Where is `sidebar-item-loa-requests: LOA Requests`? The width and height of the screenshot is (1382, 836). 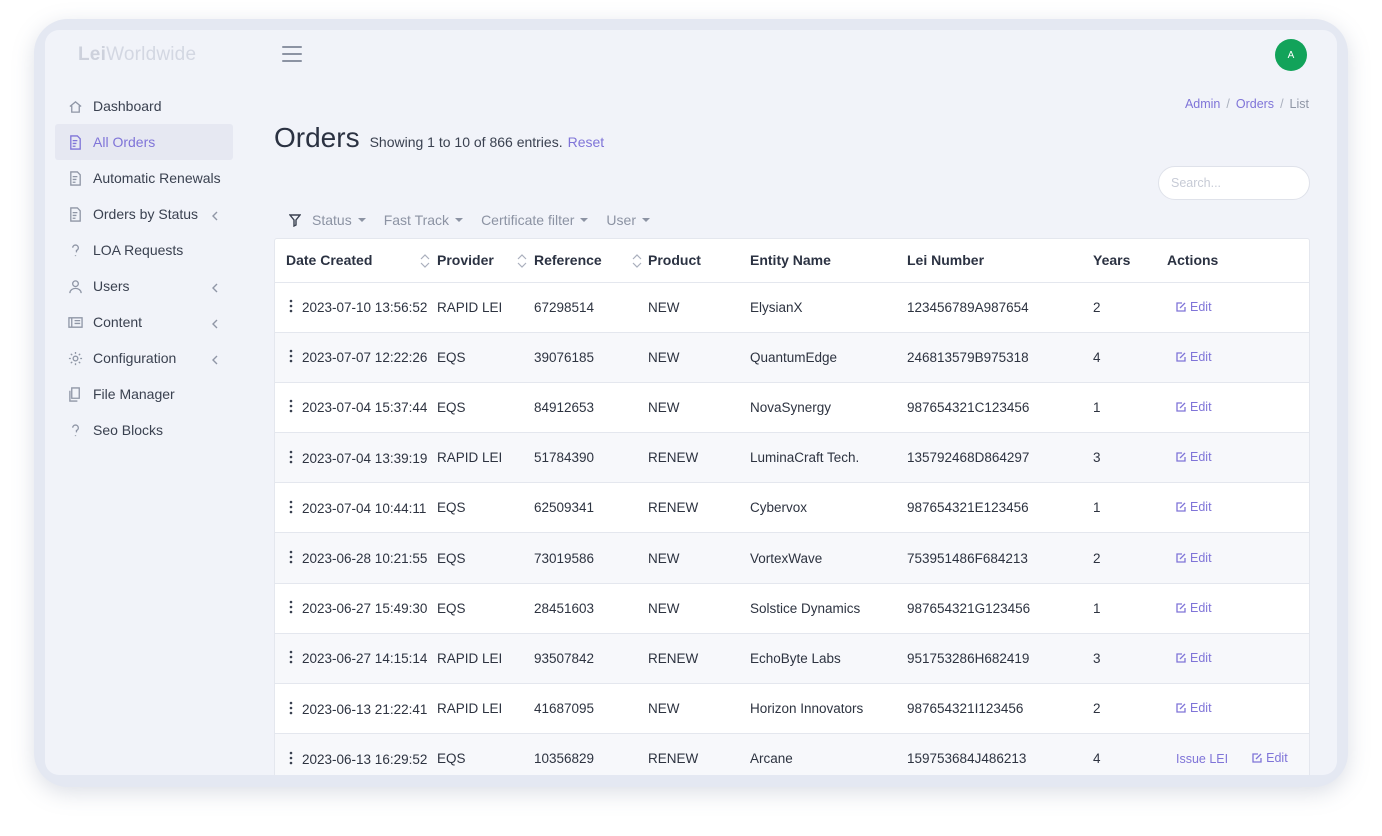 sidebar-item-loa-requests: LOA Requests is located at coordinates (144, 250).